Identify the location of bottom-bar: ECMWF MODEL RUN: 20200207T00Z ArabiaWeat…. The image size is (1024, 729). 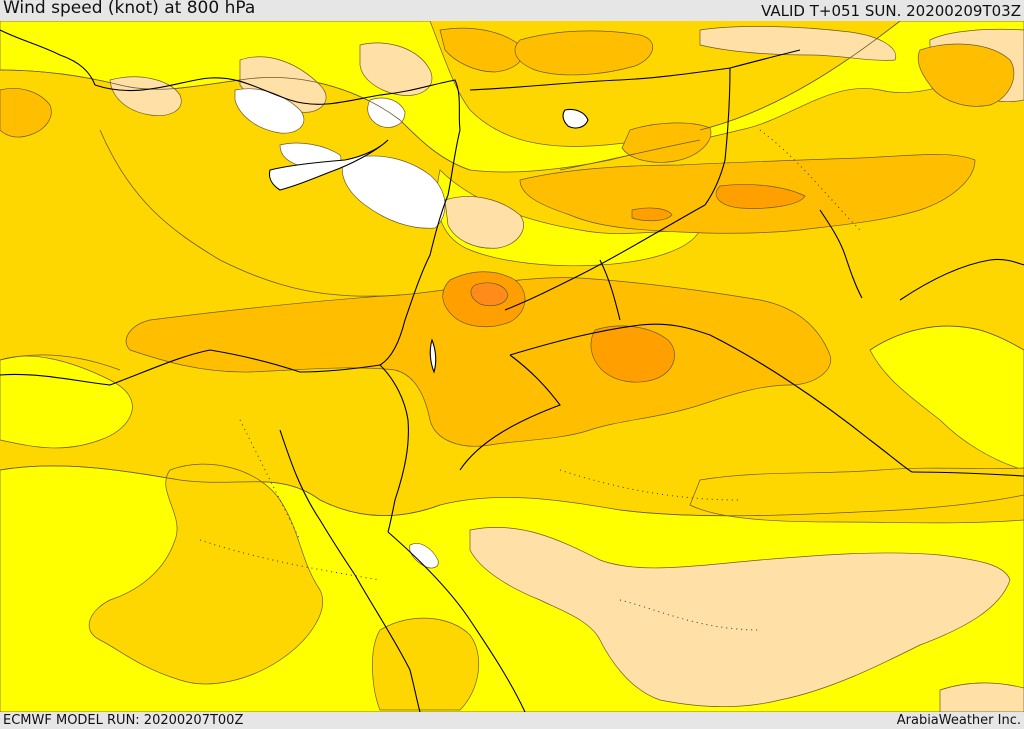
(512, 720).